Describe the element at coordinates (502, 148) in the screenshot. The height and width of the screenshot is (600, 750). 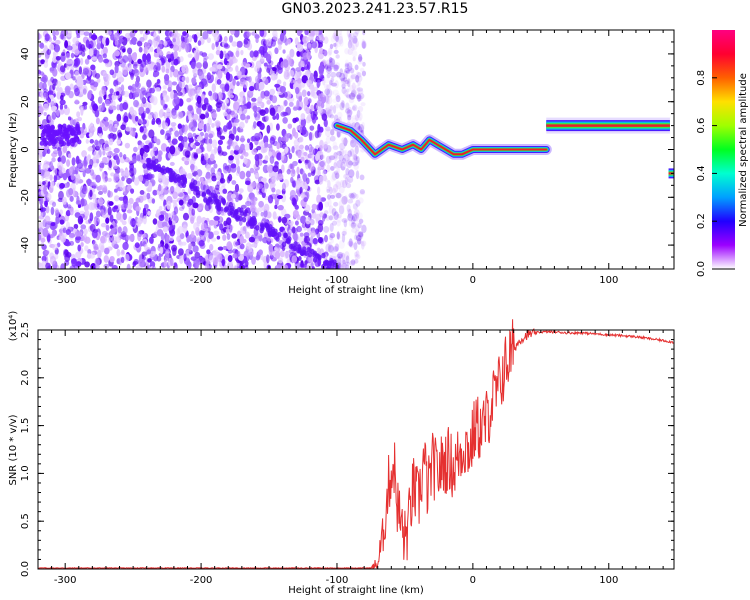
I see `signal-layer` at that location.